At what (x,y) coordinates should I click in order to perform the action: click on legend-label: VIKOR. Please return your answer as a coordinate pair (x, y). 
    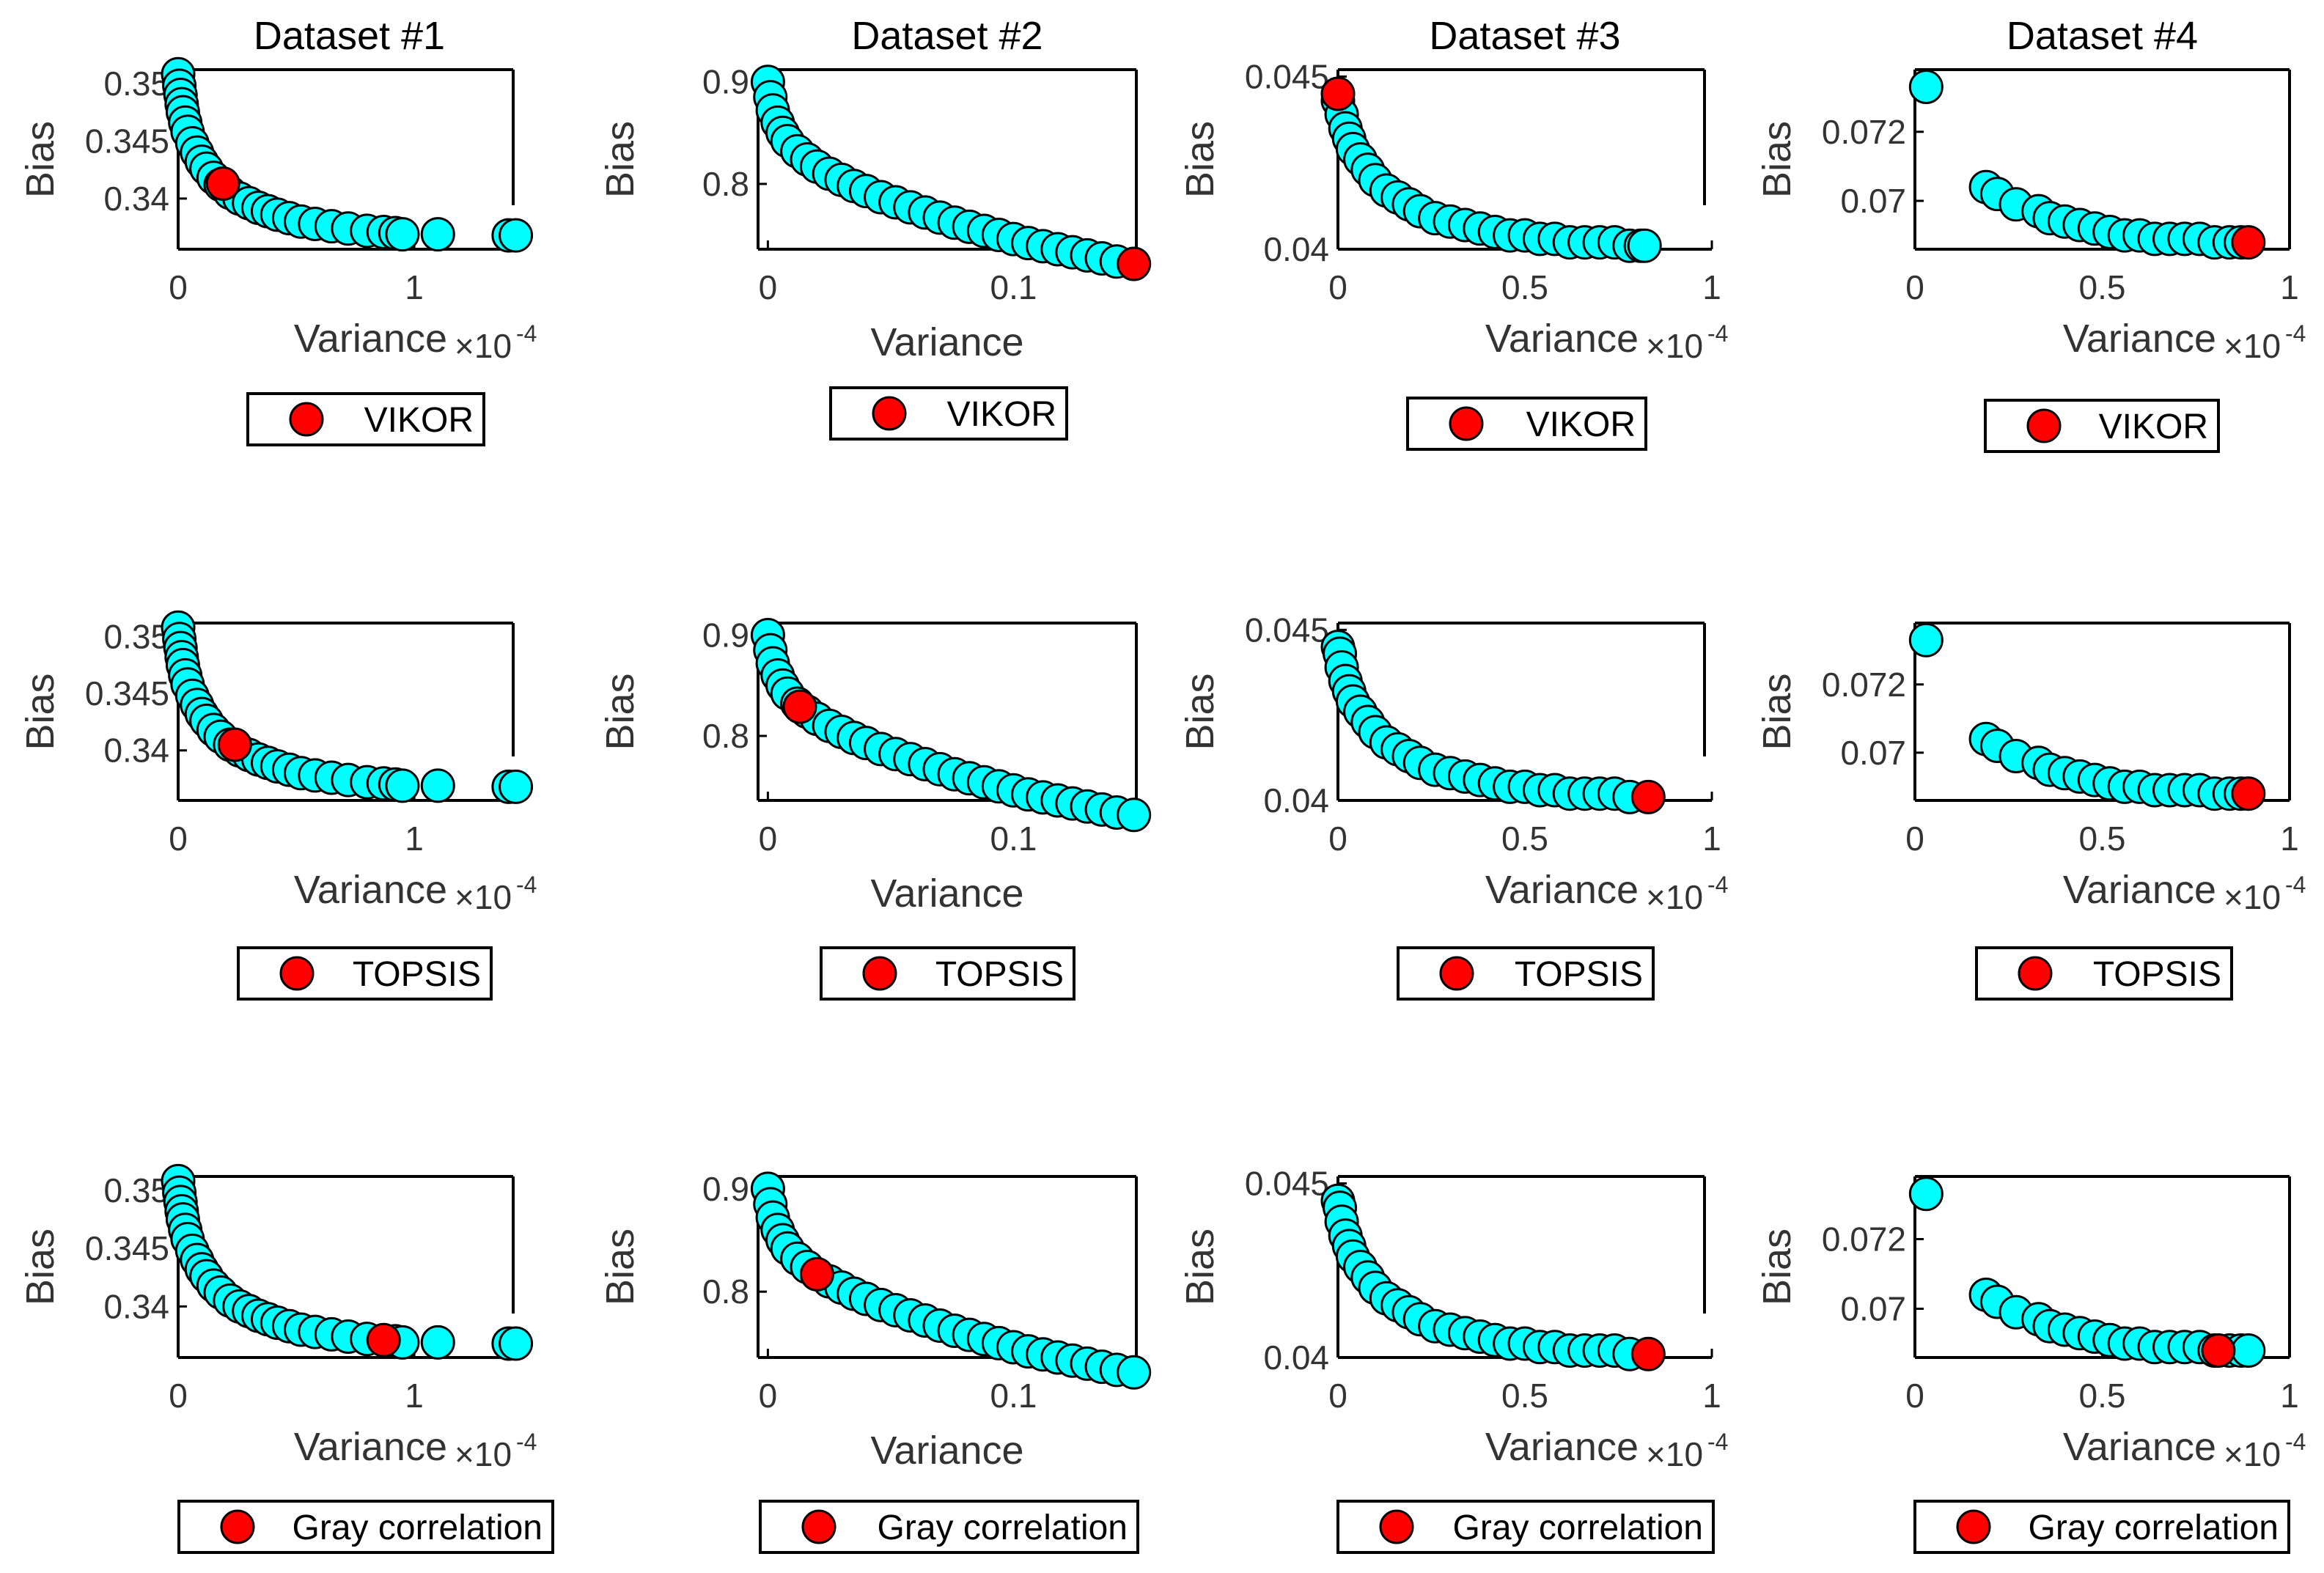
    Looking at the image, I should click on (1581, 424).